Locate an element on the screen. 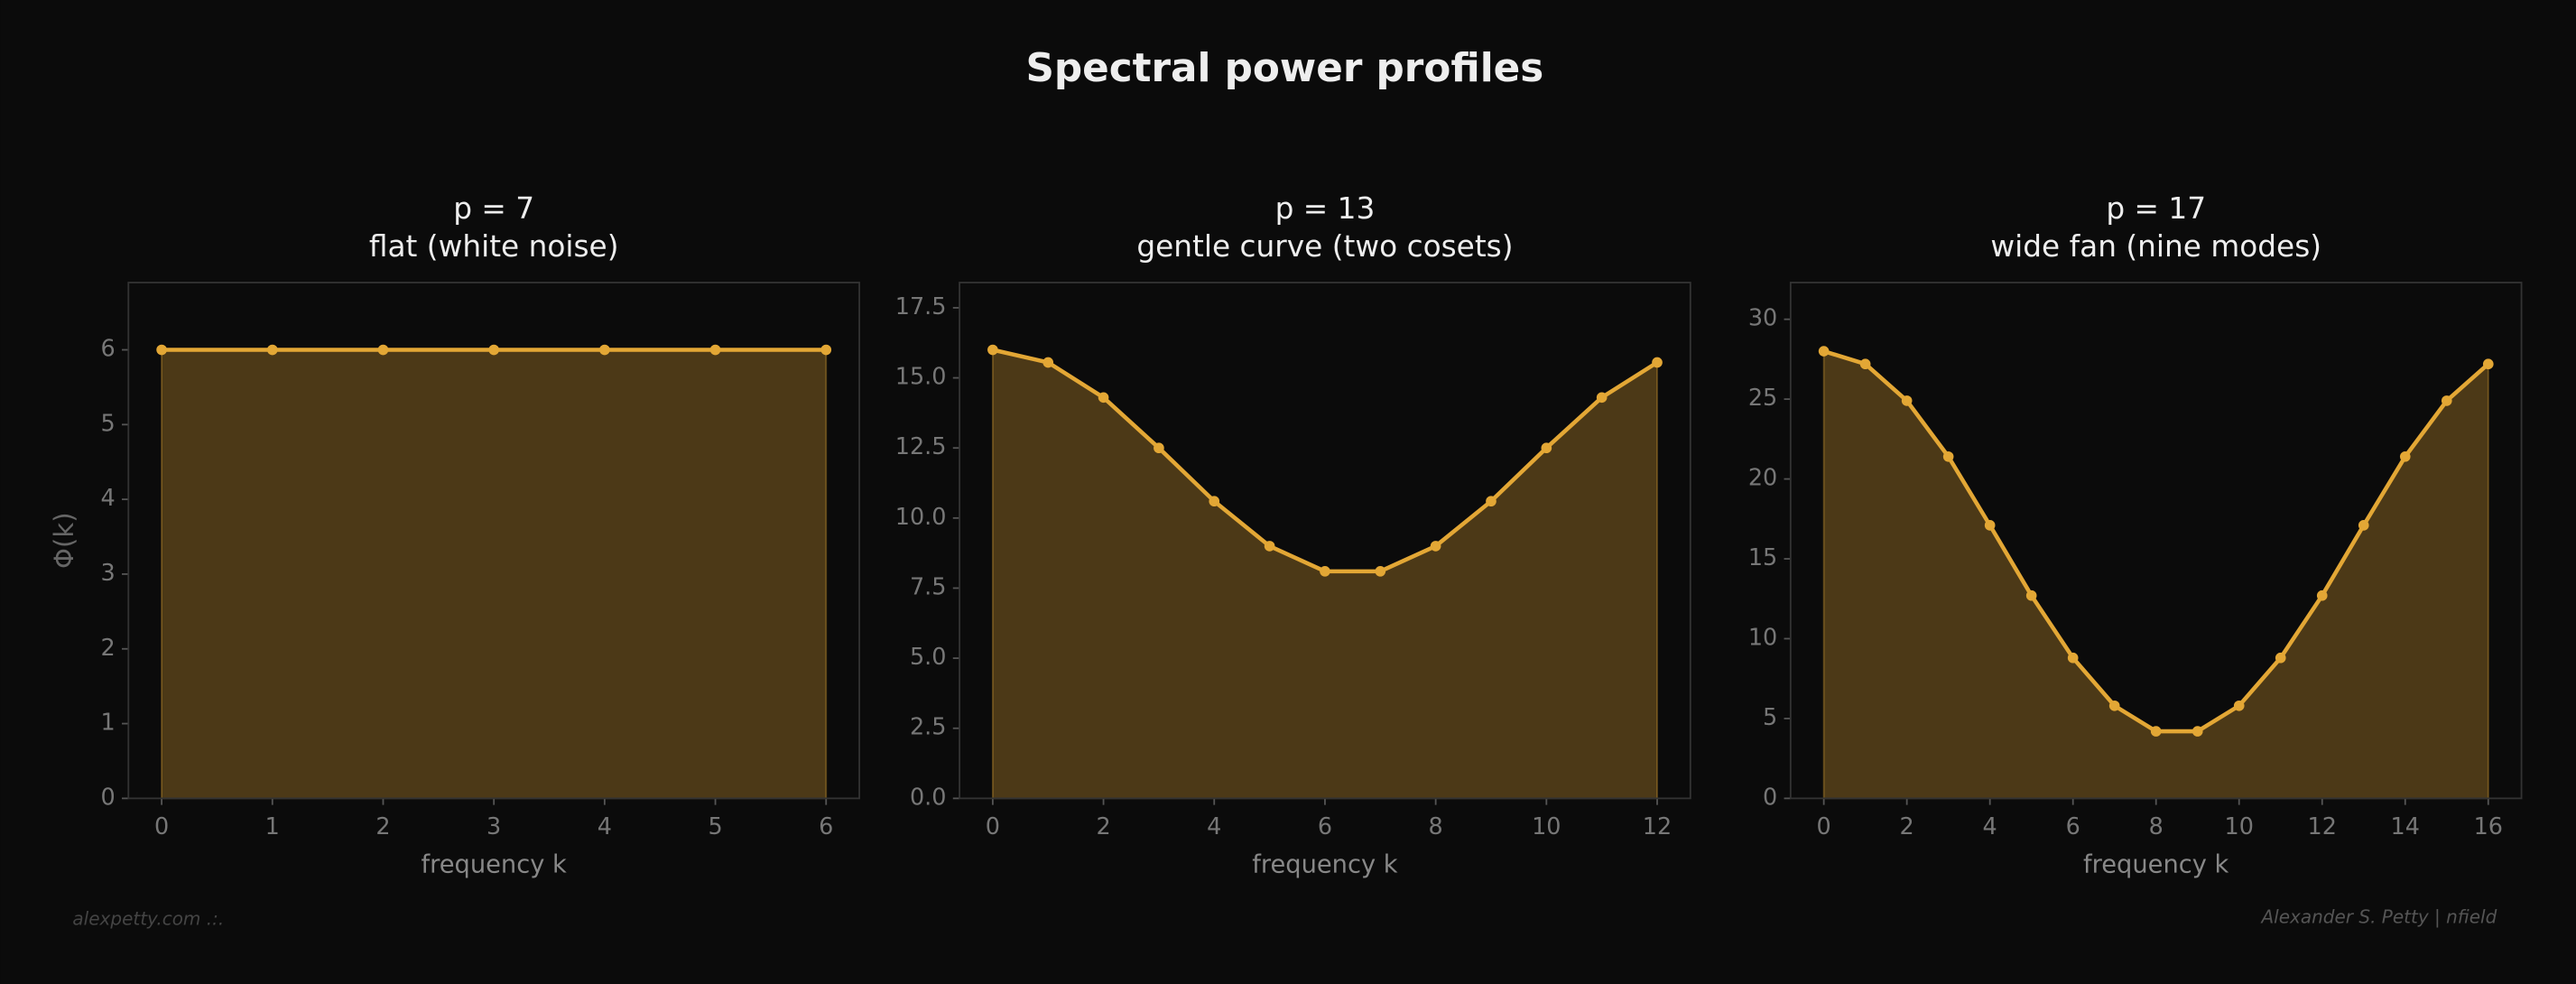 The image size is (2576, 984). subplot-title: p = 17 is located at coordinates (2156, 208).